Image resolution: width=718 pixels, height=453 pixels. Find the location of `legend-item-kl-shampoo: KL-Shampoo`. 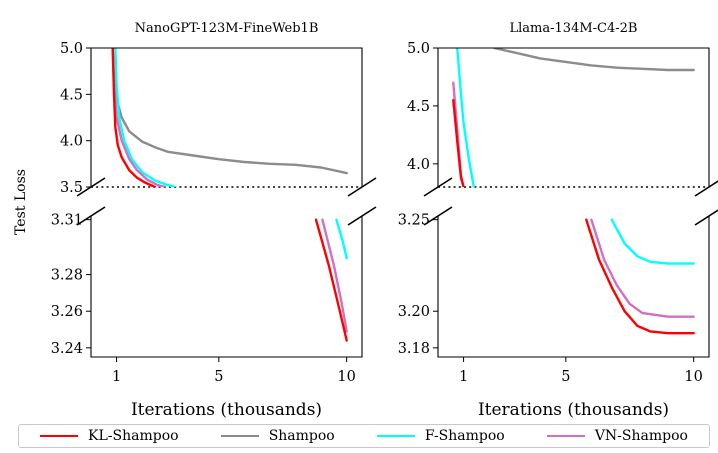

legend-item-kl-shampoo: KL-Shampoo is located at coordinates (109, 436).